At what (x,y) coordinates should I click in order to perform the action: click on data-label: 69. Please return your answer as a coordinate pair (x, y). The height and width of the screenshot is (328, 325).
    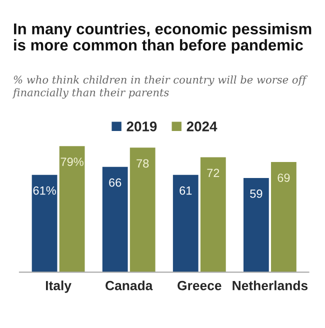
    Looking at the image, I should click on (284, 178).